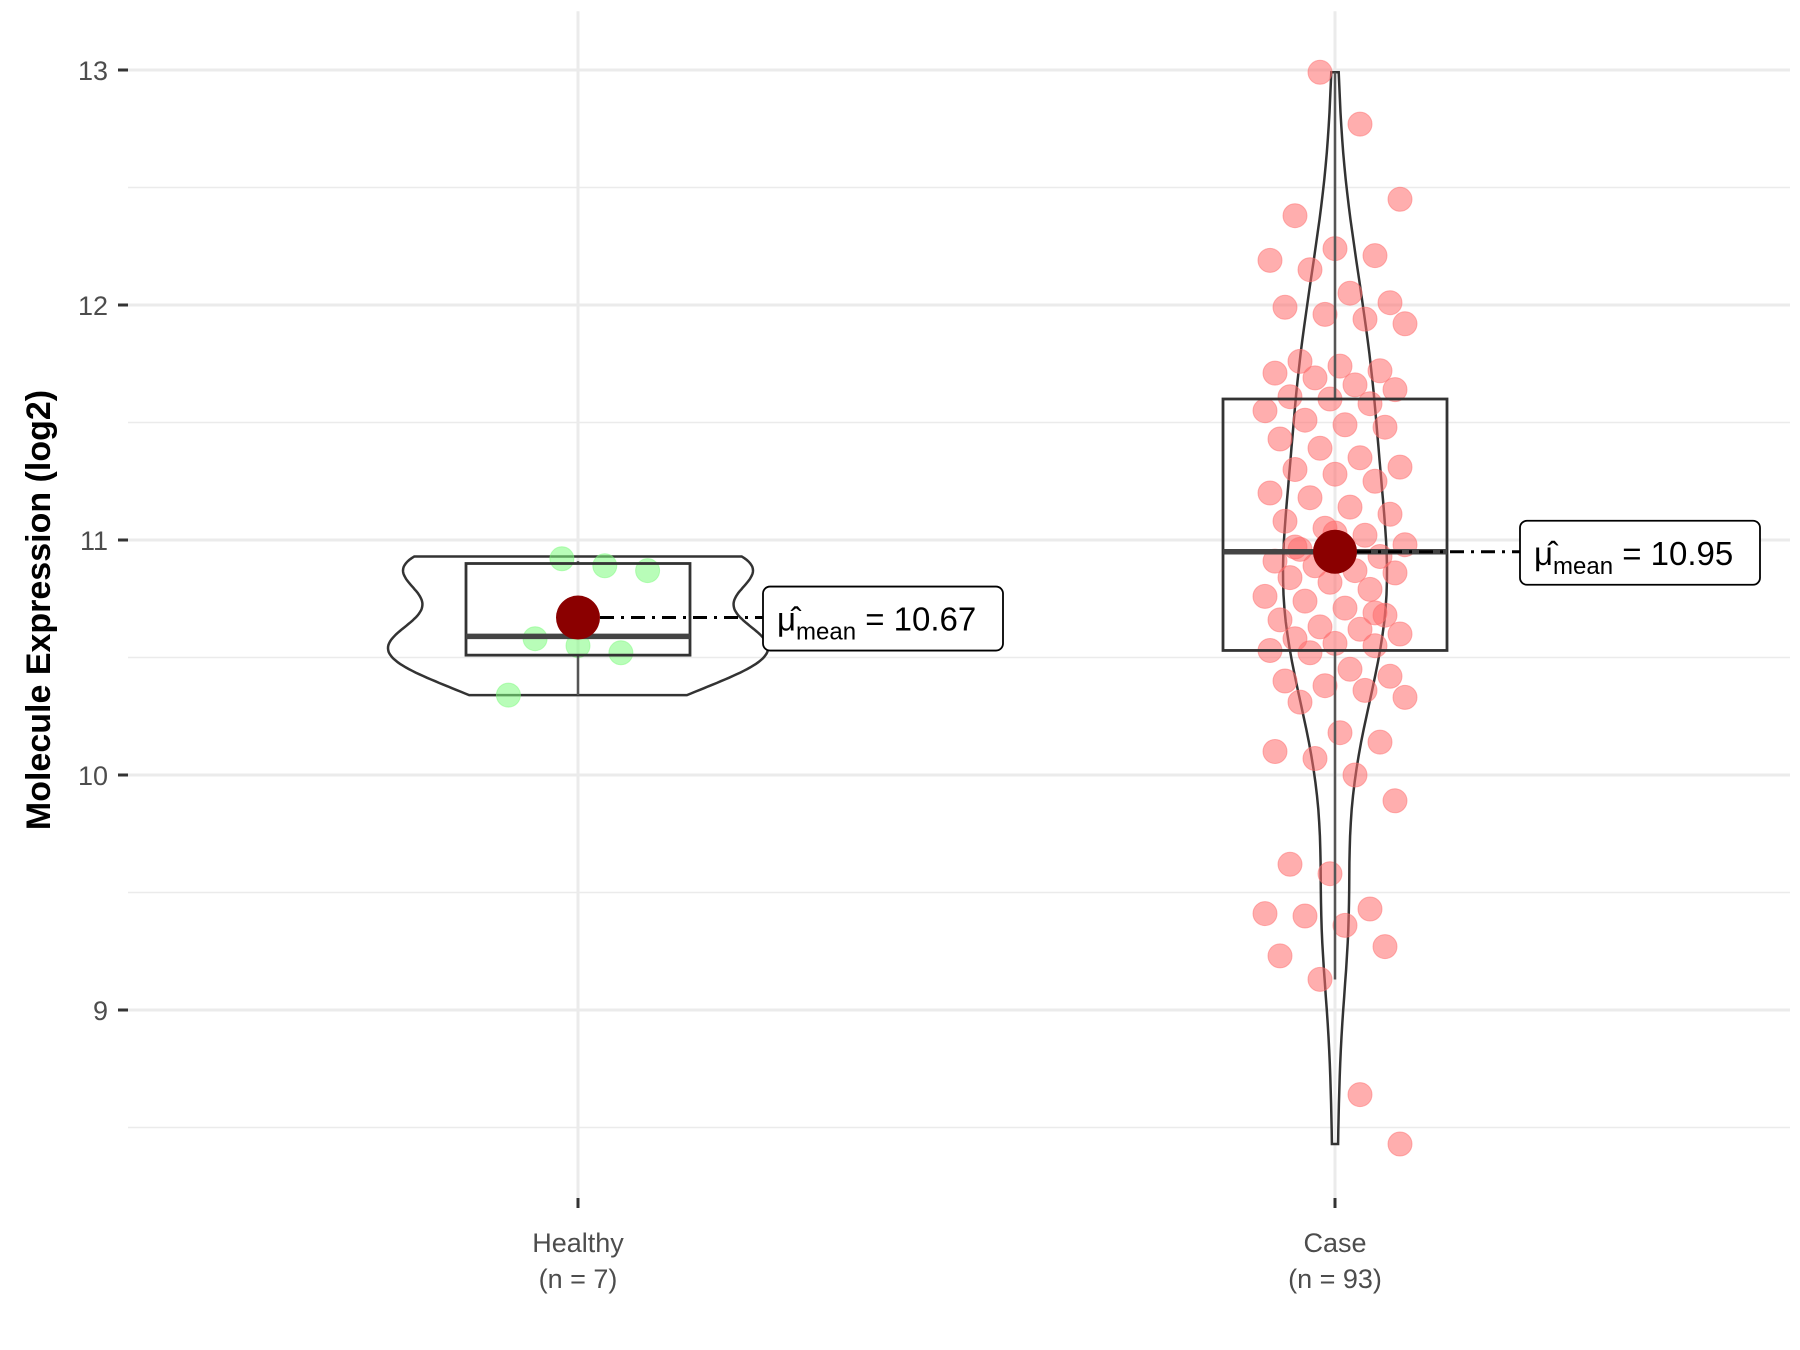  Describe the element at coordinates (93, 776) in the screenshot. I see `y-tick-label: 10` at that location.